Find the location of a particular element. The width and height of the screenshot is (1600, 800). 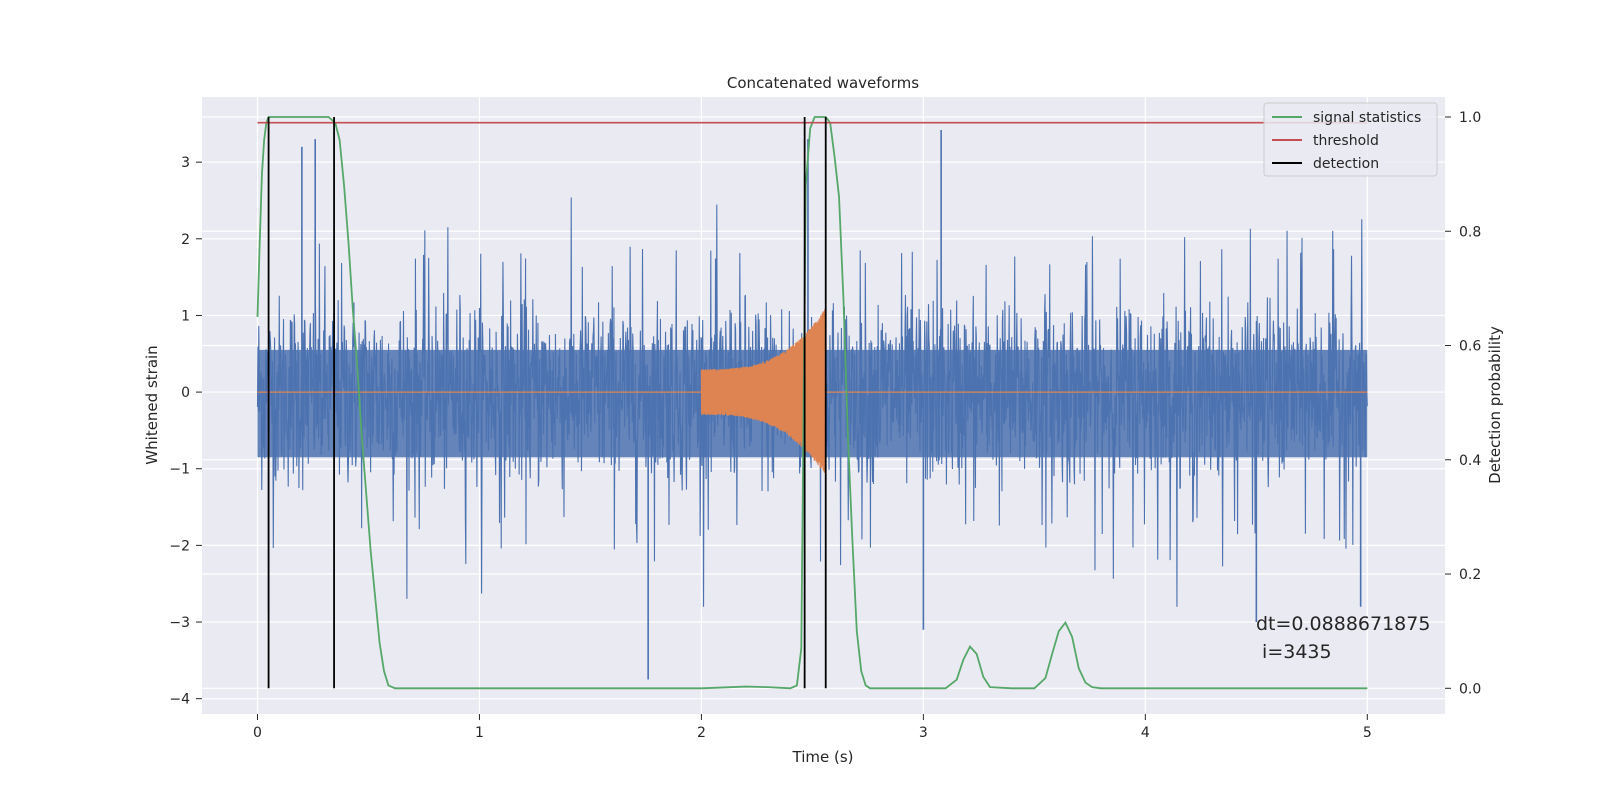

legend-label-signal-statistics: signal statistics is located at coordinates (1367, 118).